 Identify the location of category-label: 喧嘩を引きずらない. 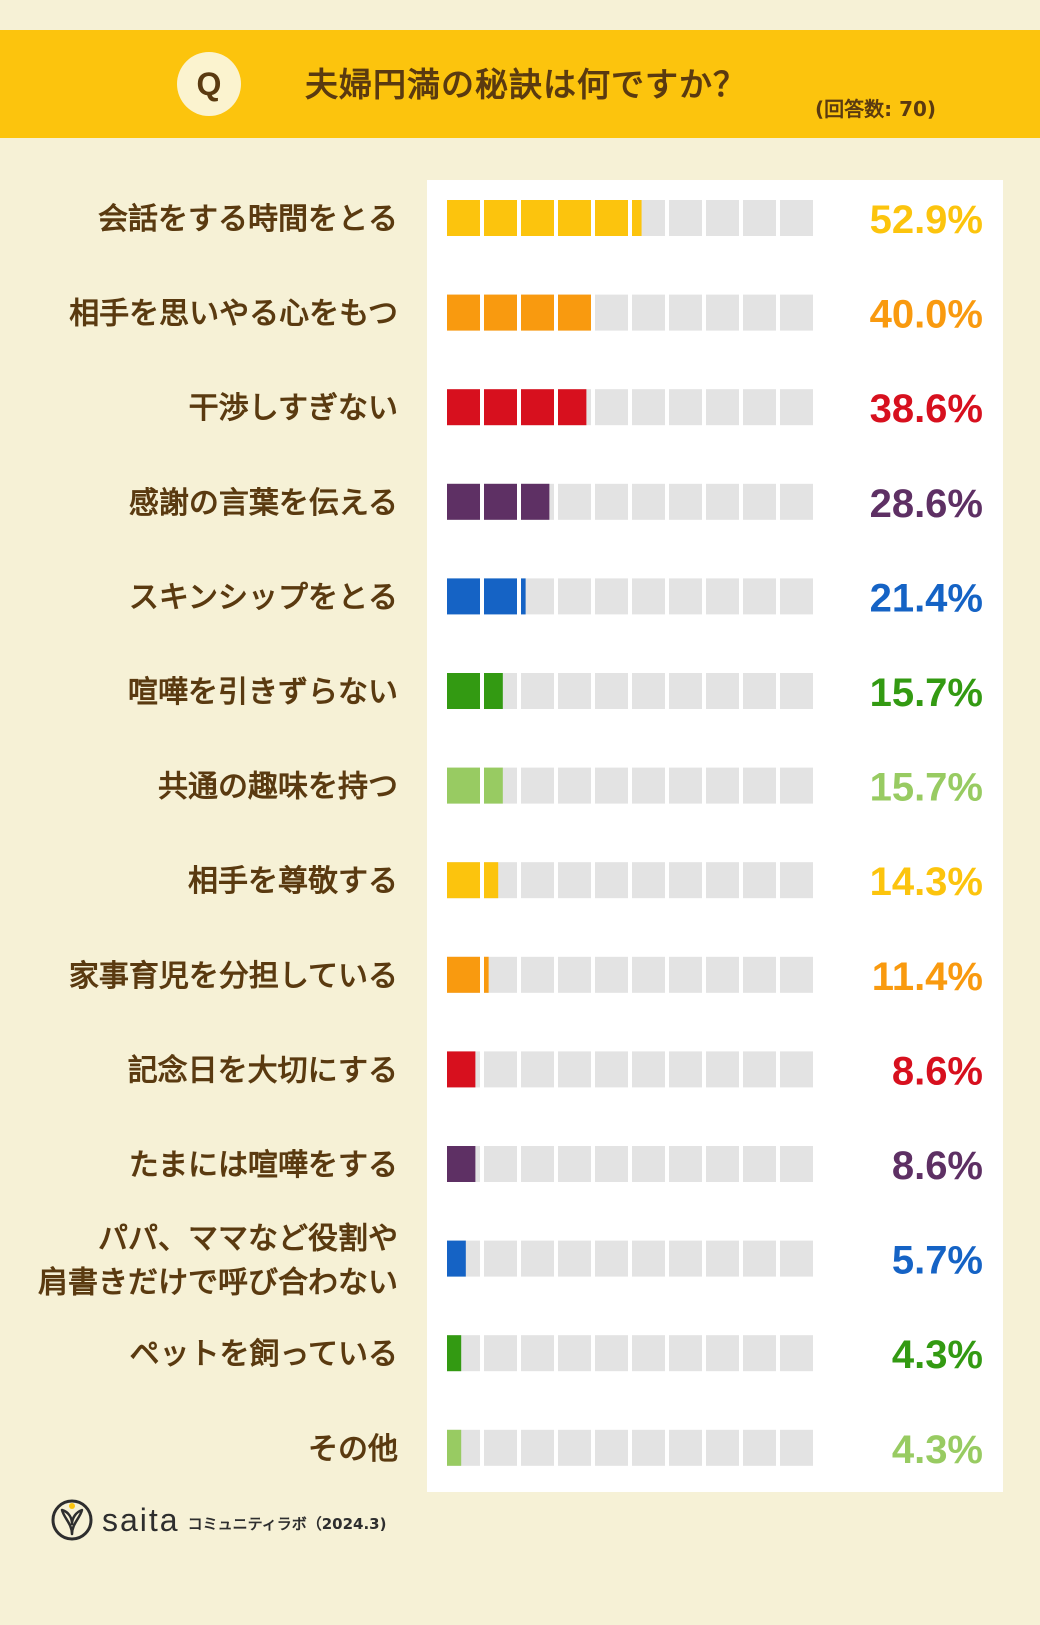
(263, 692).